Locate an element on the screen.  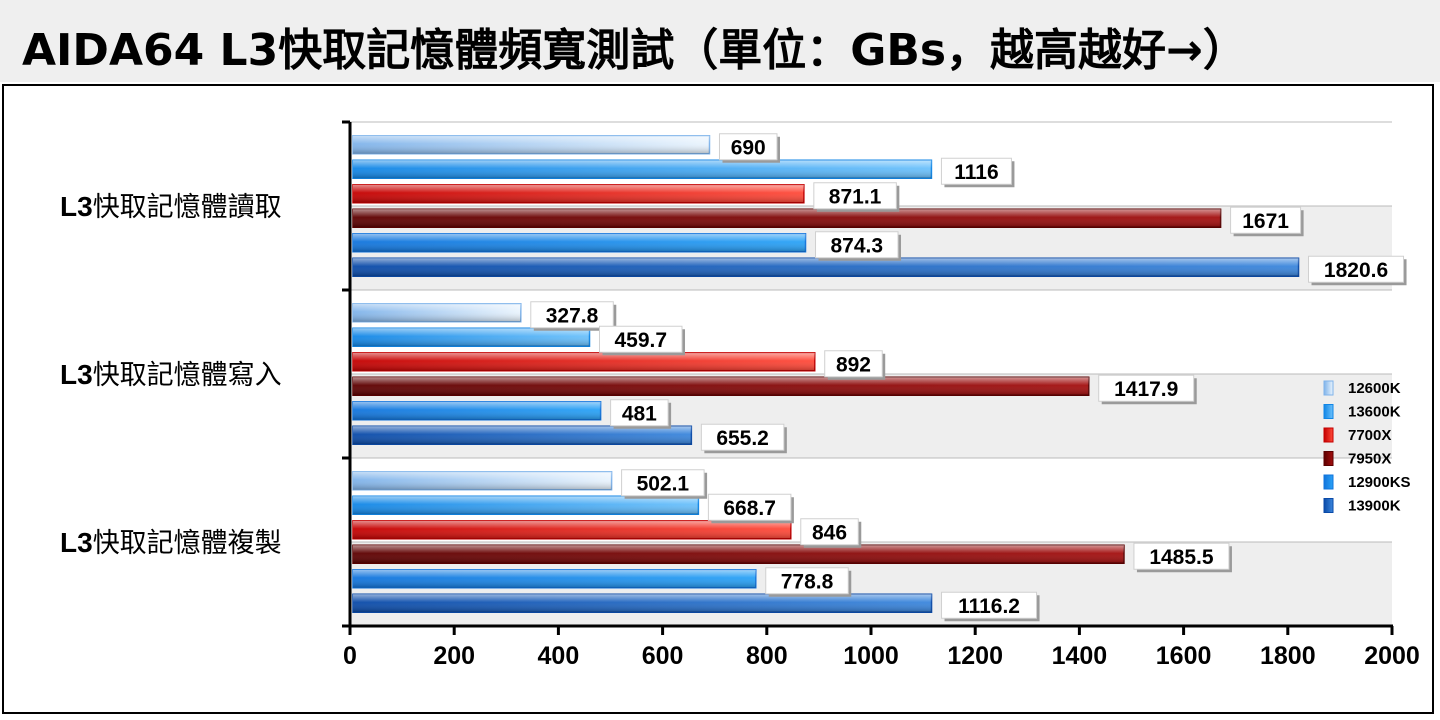
x-tick-label: 600 is located at coordinates (663, 656).